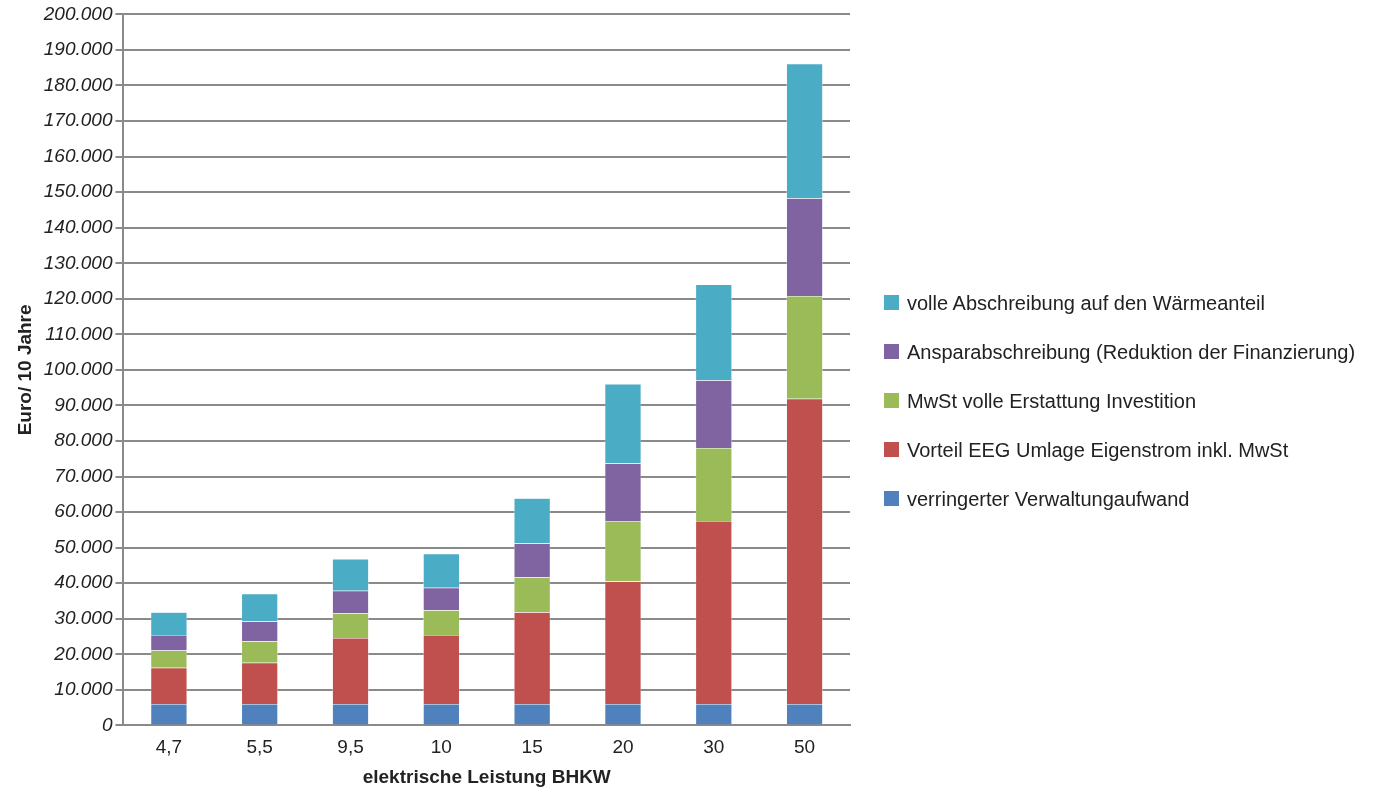 This screenshot has height=803, width=1377. What do you see at coordinates (83, 653) in the screenshot?
I see `y-tick-label: 20.000` at bounding box center [83, 653].